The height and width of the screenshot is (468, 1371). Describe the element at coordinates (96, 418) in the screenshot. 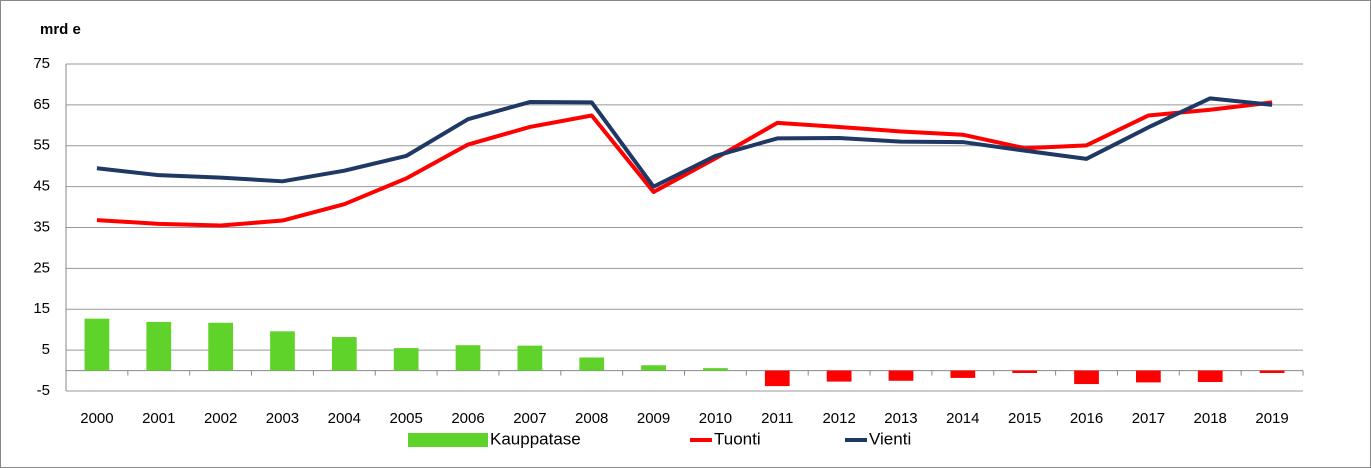

I see `x-tick-label: 2000` at that location.